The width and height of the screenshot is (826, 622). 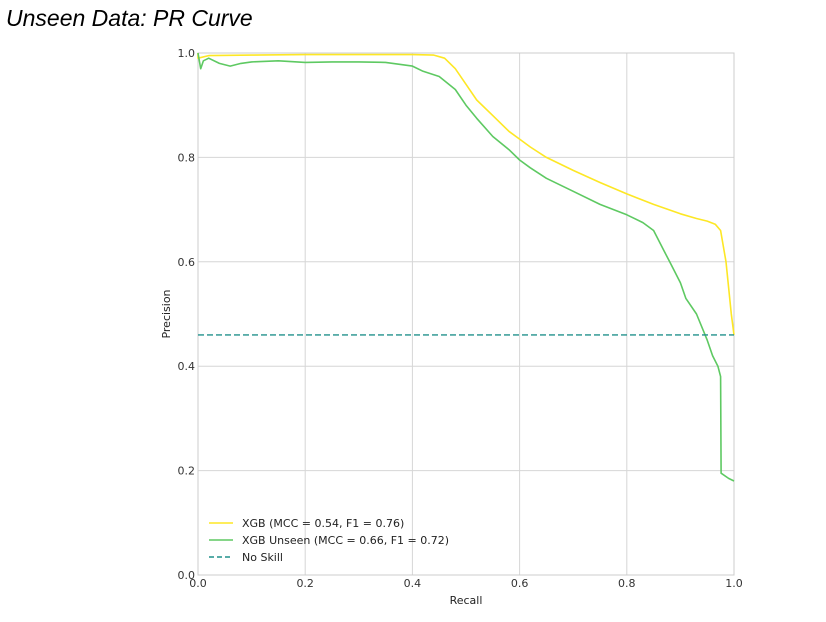 What do you see at coordinates (305, 583) in the screenshot?
I see `x-tick-label: 0.2` at bounding box center [305, 583].